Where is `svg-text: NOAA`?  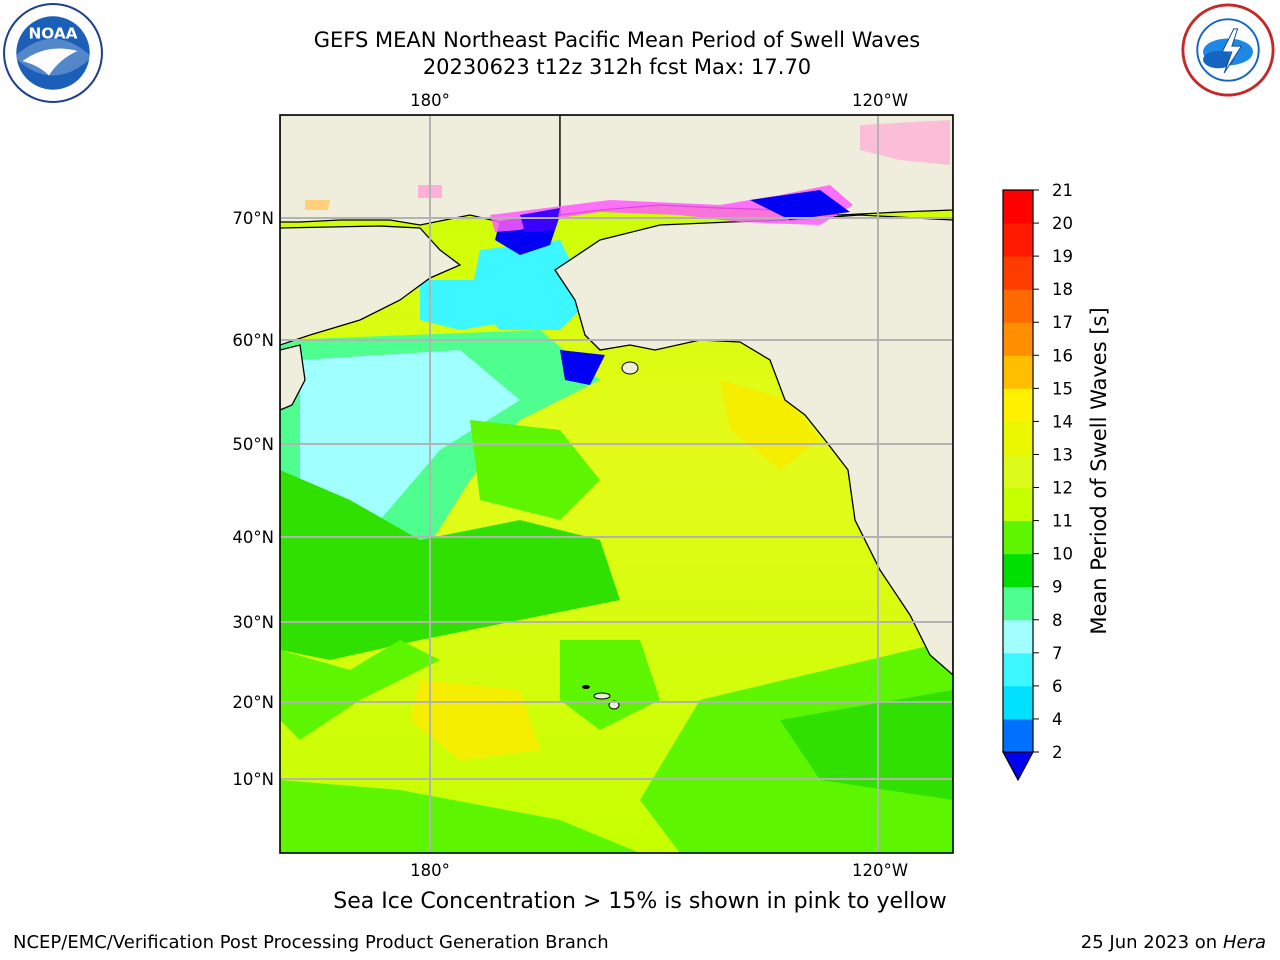 svg-text: NOAA is located at coordinates (52, 34).